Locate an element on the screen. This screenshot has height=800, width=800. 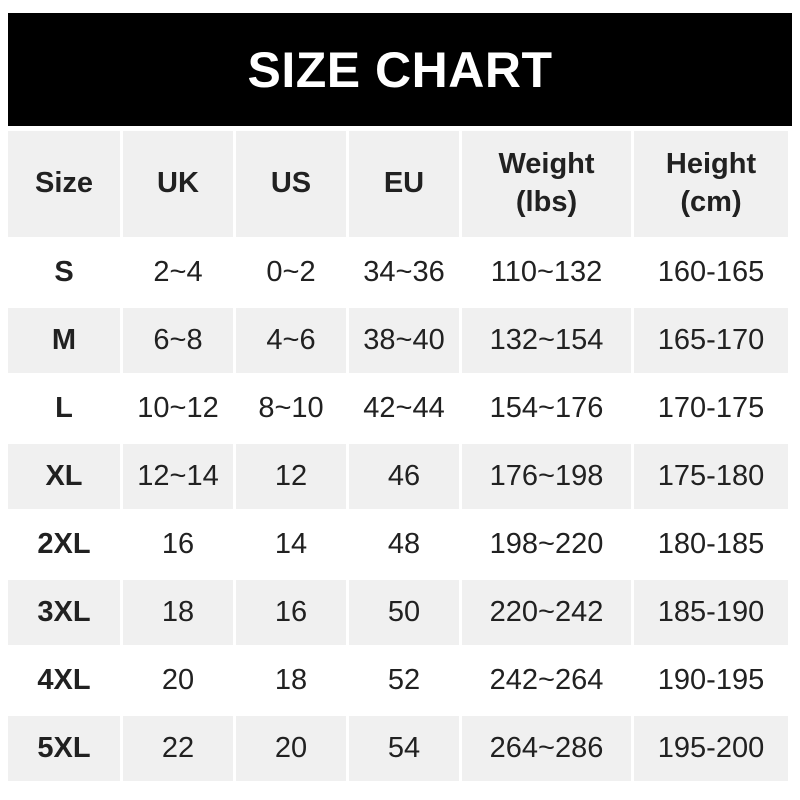
cell-eu-s: 34~36 is located at coordinates (404, 272).